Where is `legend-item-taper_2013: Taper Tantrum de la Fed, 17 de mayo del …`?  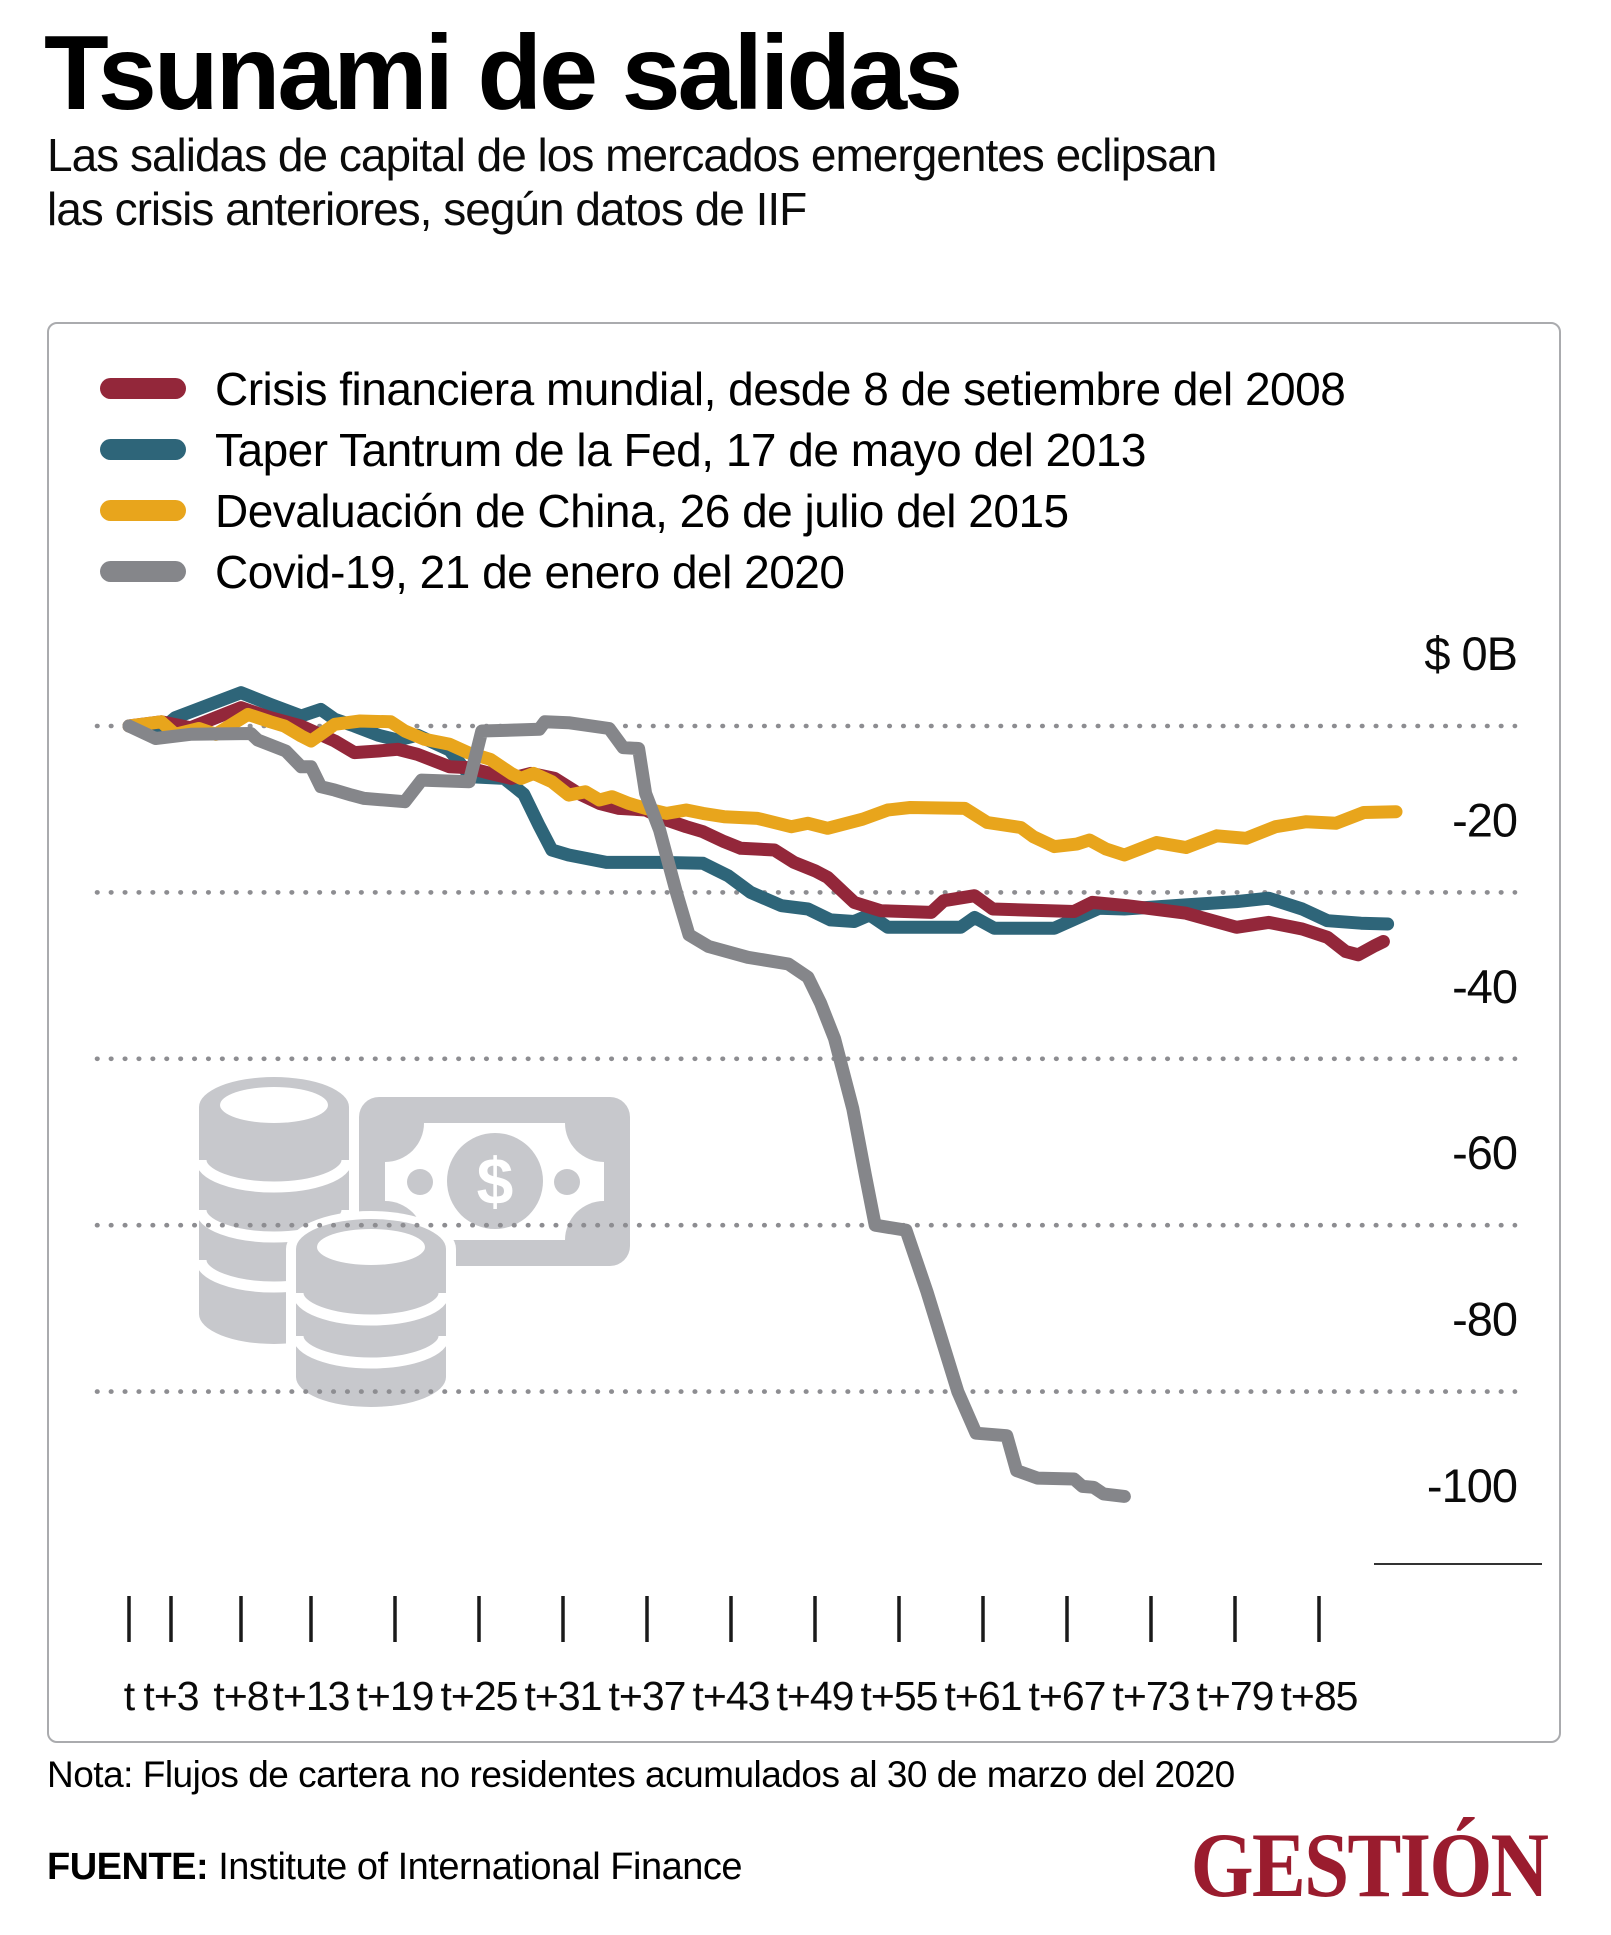 legend-item-taper_2013: Taper Tantrum de la Fed, 17 de mayo del … is located at coordinates (722, 449).